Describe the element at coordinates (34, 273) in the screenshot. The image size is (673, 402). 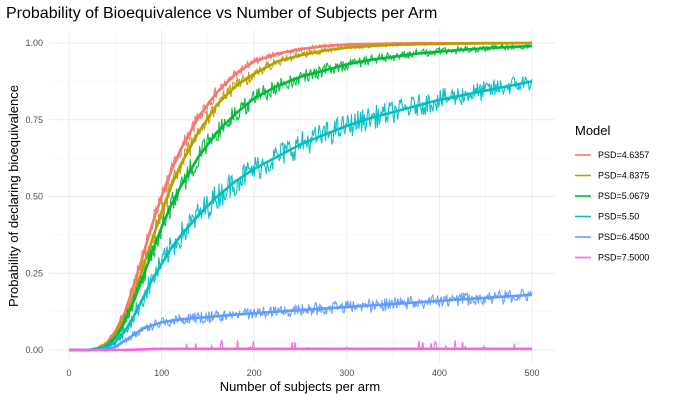
I see `y-tick-label: 0.25` at that location.